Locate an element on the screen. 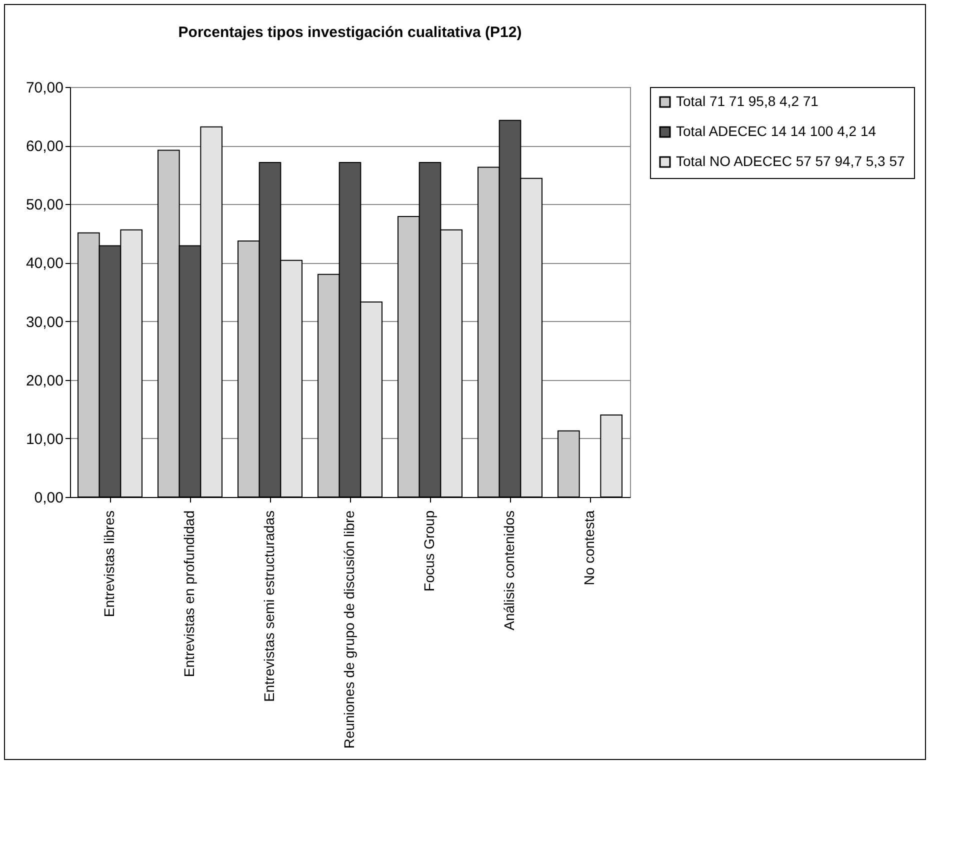 This screenshot has height=845, width=962. y-tick-label: 70,00 is located at coordinates (45, 88).